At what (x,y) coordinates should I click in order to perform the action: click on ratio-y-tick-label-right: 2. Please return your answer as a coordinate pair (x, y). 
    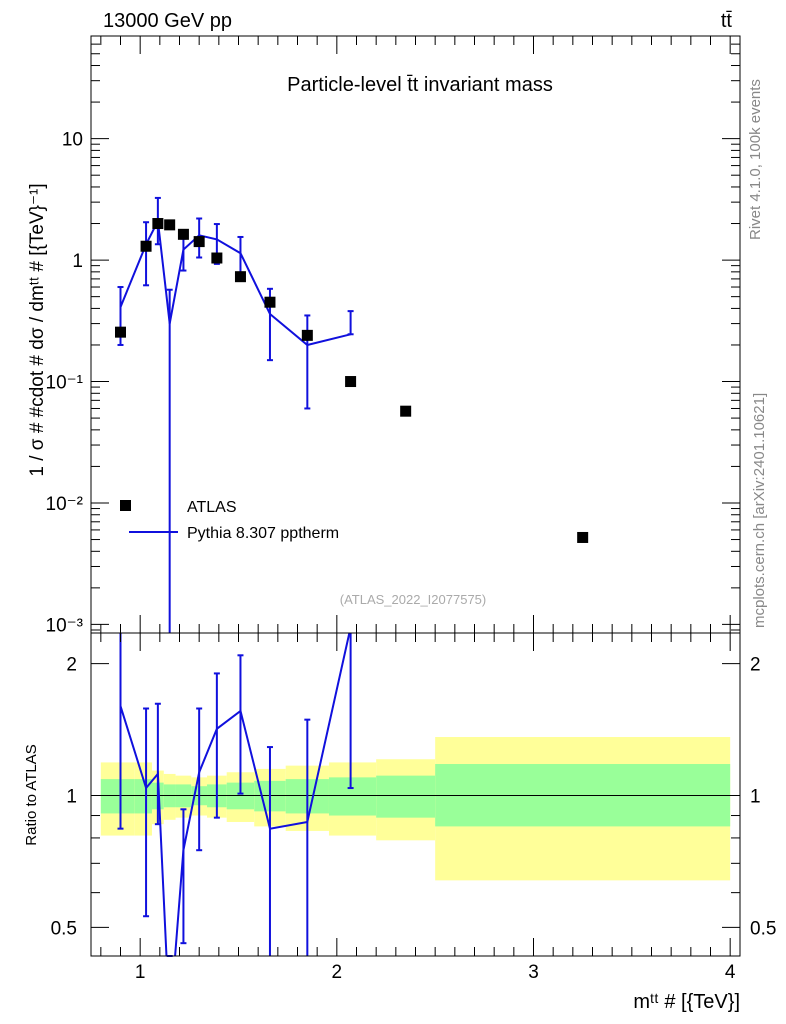
    Looking at the image, I should click on (755, 665).